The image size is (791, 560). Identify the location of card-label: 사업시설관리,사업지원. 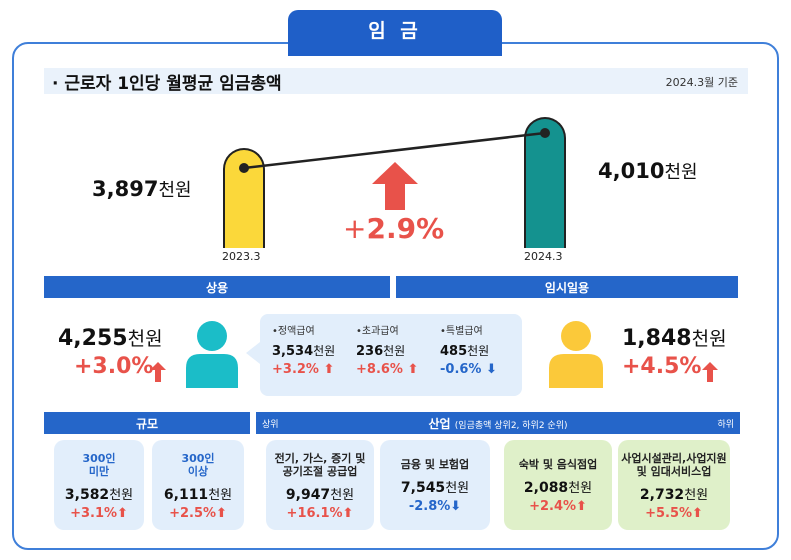
(674, 458).